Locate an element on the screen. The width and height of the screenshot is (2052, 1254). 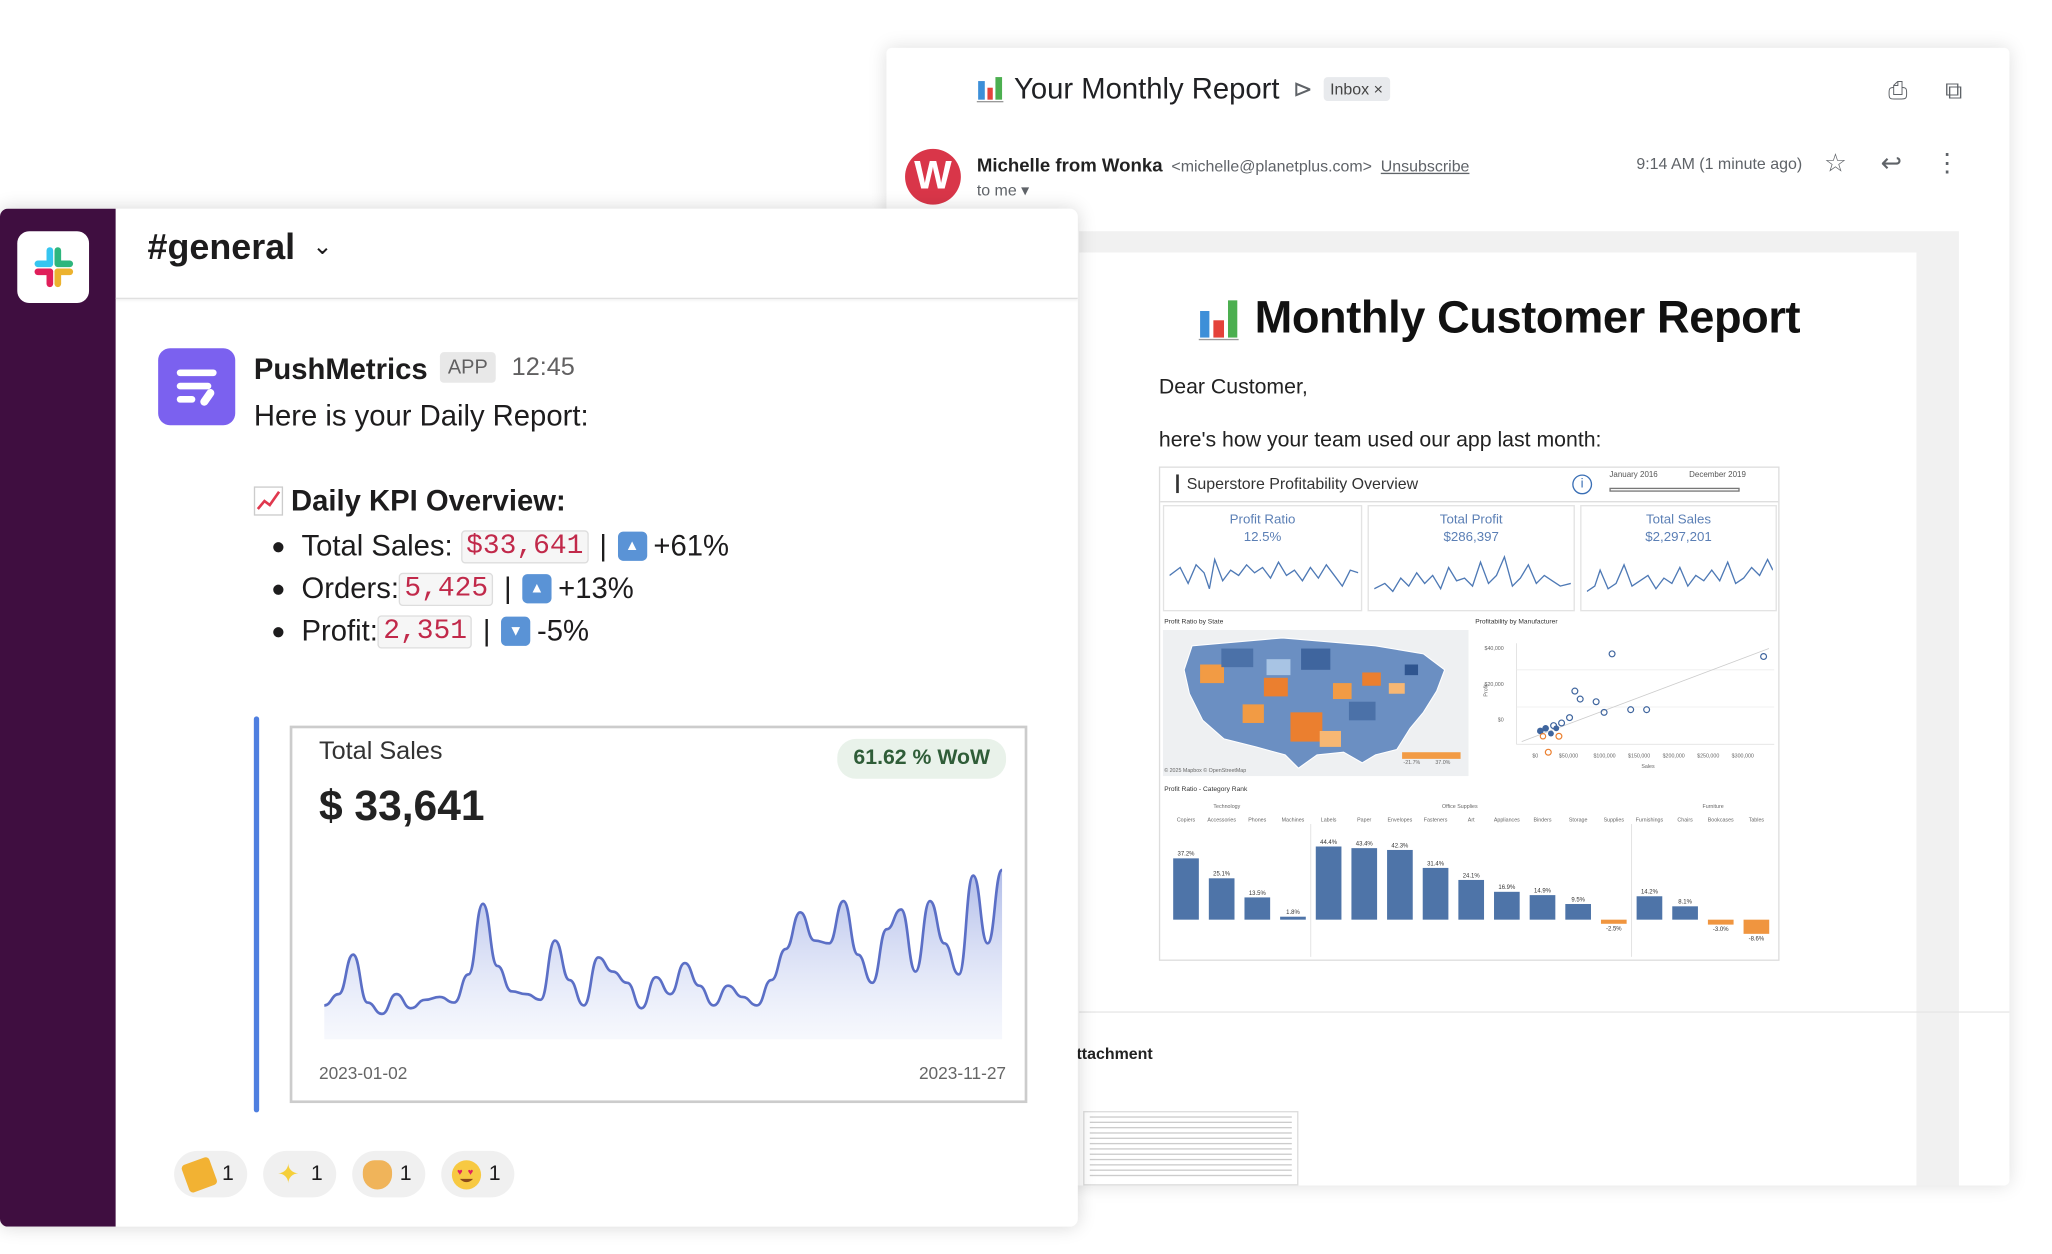
bar-furnishings is located at coordinates (1649, 908).